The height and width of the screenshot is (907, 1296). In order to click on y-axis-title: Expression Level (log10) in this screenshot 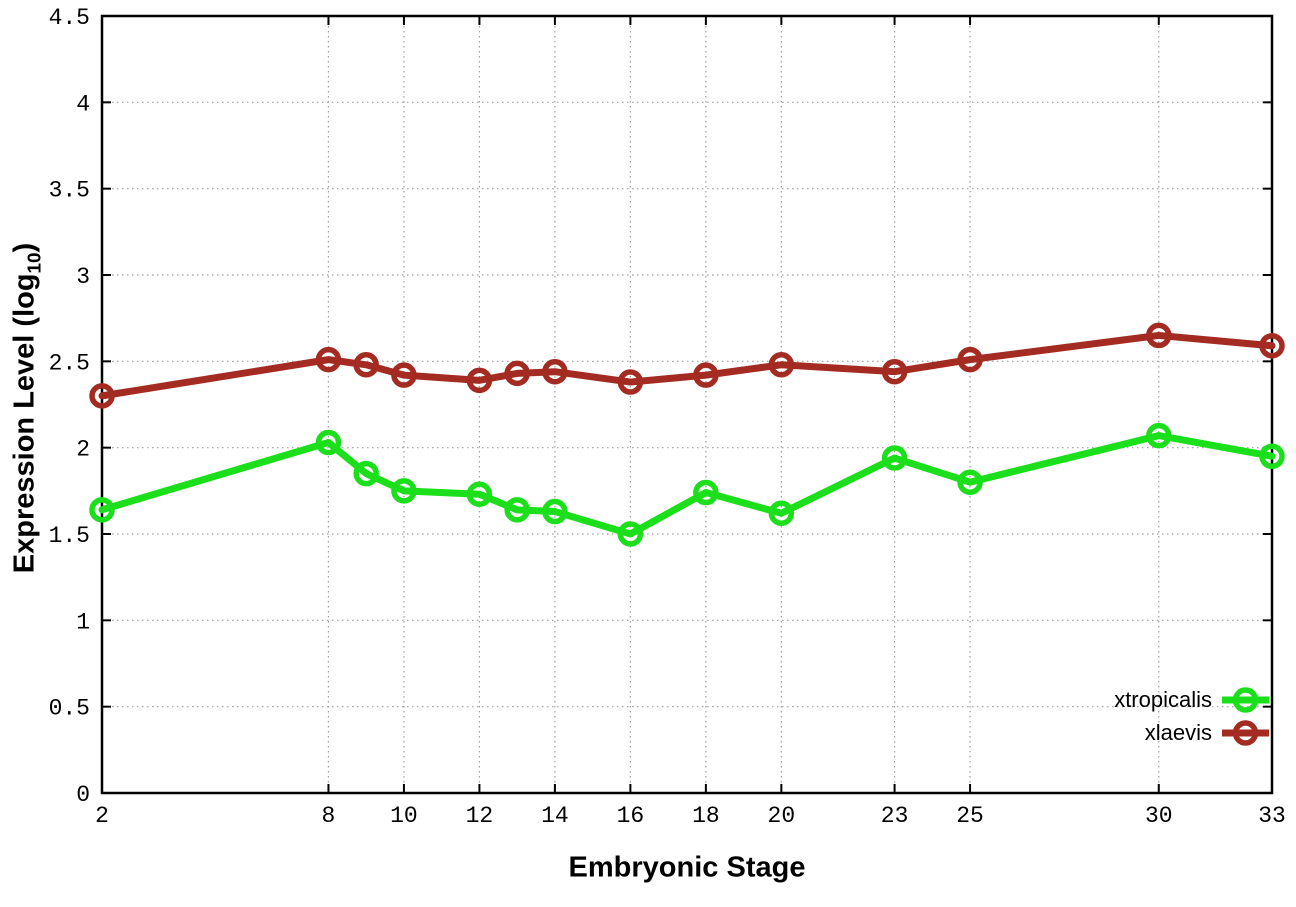, I will do `click(27, 408)`.